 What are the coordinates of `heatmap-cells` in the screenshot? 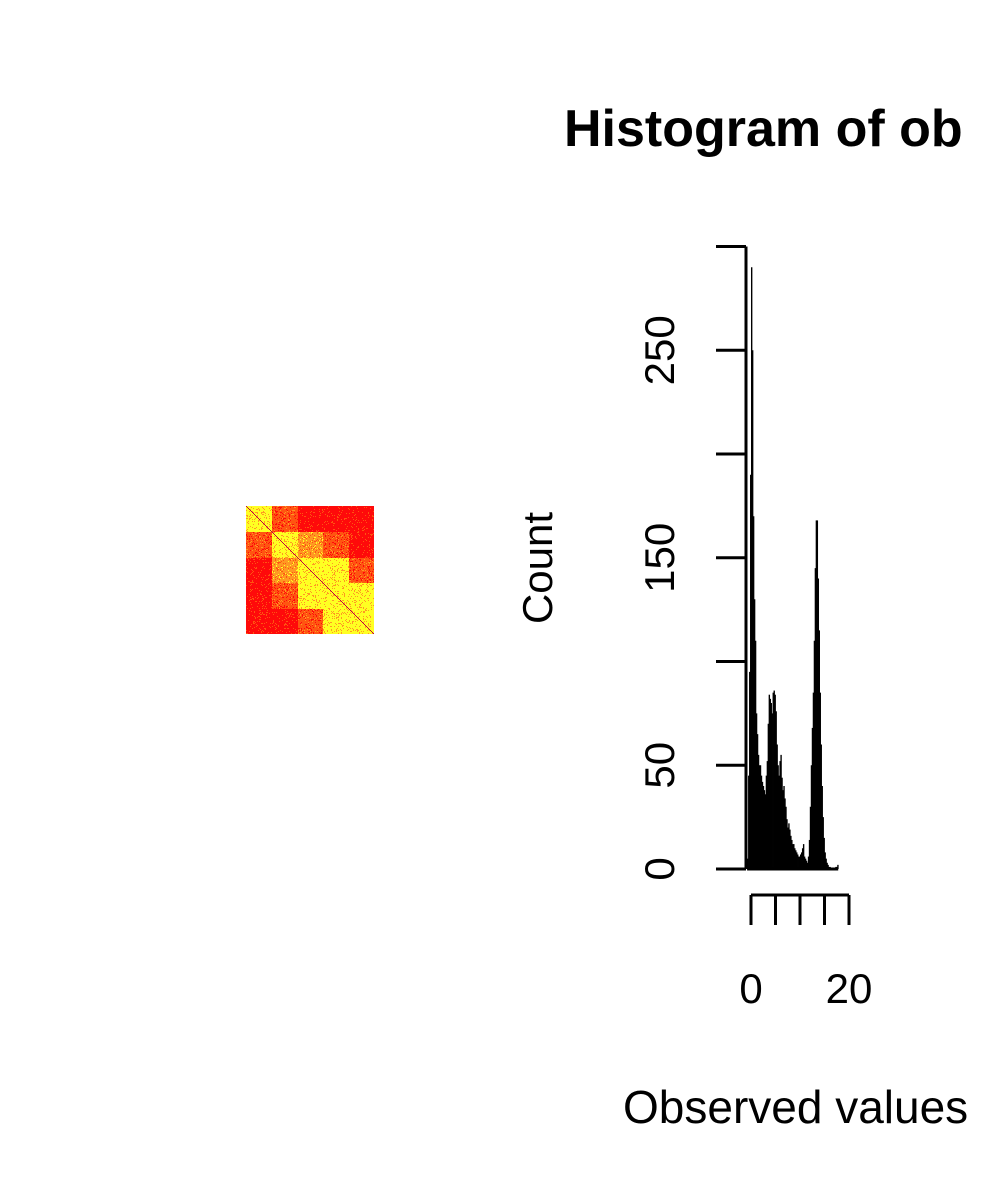 It's located at (310, 570).